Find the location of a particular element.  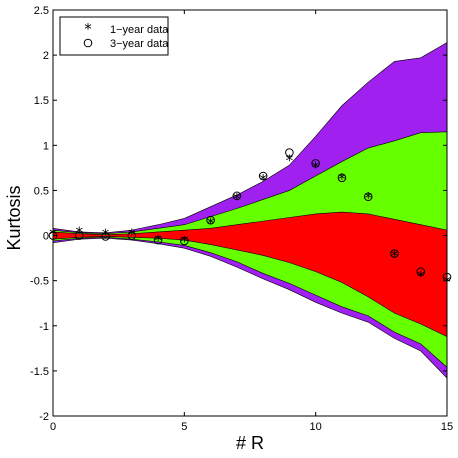

legend-box is located at coordinates (114, 36).